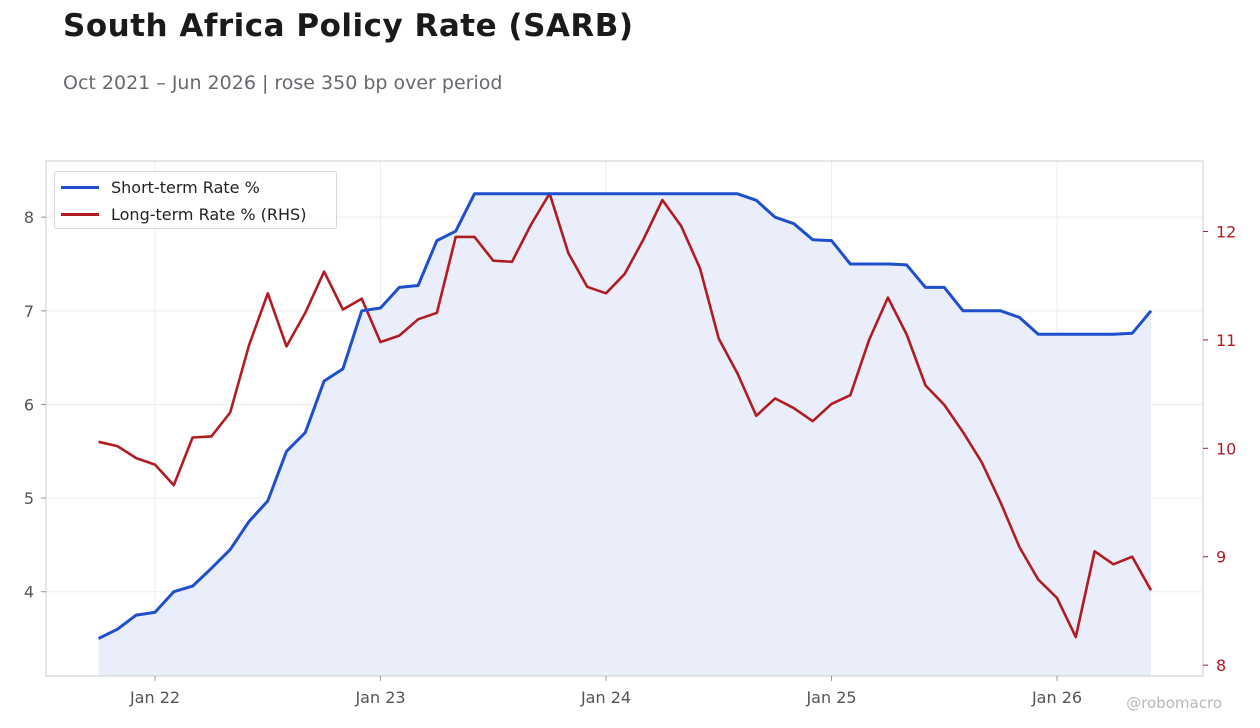  Describe the element at coordinates (29, 404) in the screenshot. I see `y-left-tick-label: 6` at that location.